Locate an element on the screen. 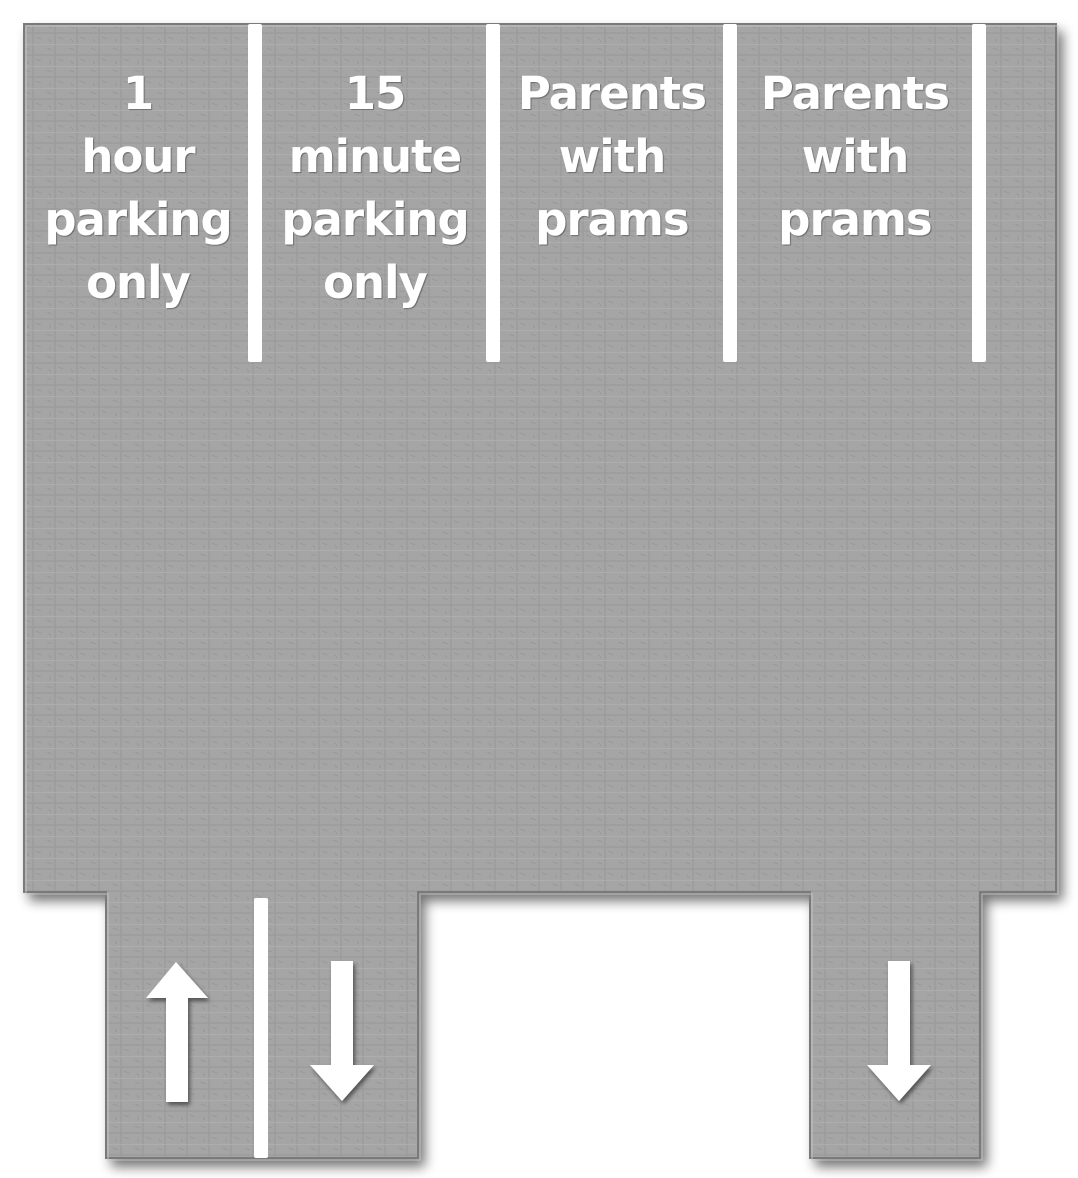  bay-label-1-hour: 1 hour parking only is located at coordinates (138, 188).